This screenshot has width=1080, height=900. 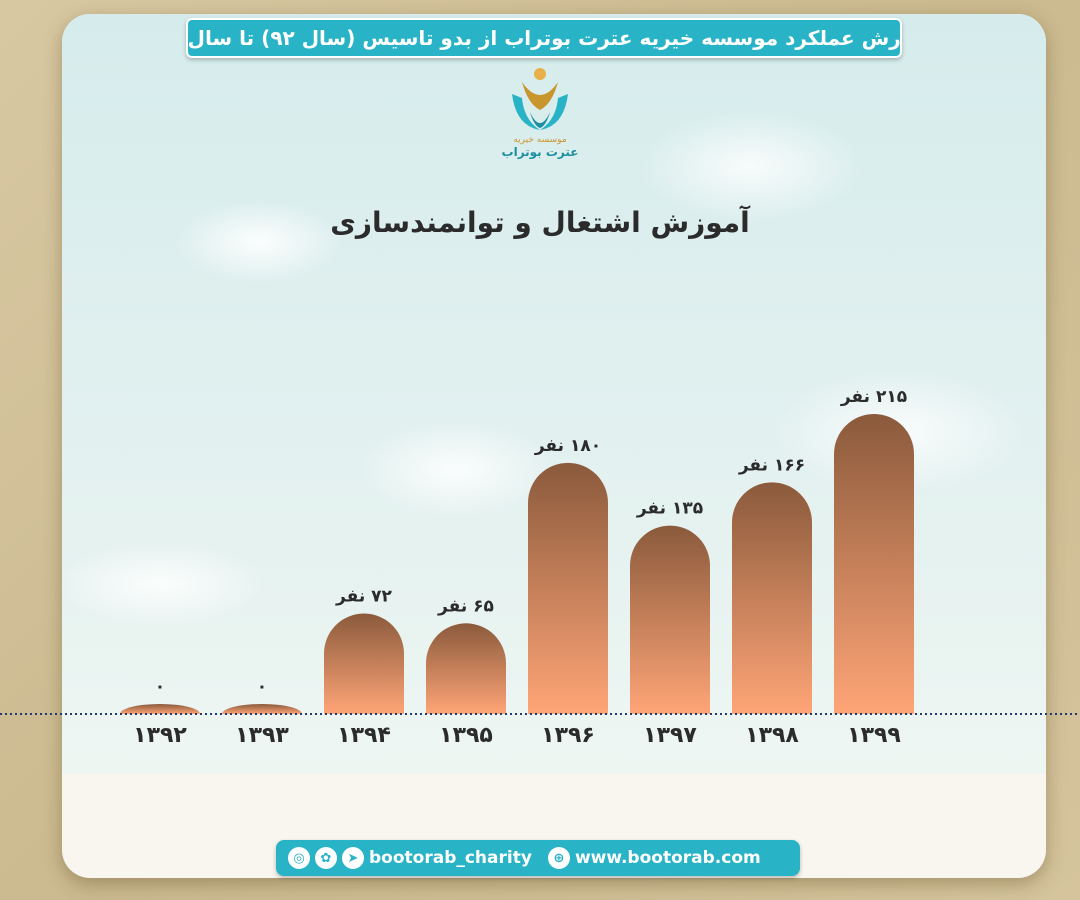 What do you see at coordinates (160, 687) in the screenshot?
I see `value-label-0: ۰` at bounding box center [160, 687].